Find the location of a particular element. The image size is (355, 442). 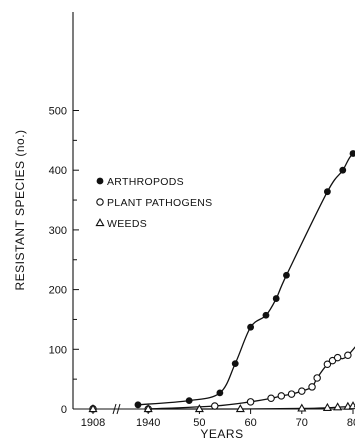

y-tick-label: 300 is located at coordinates (58, 231).